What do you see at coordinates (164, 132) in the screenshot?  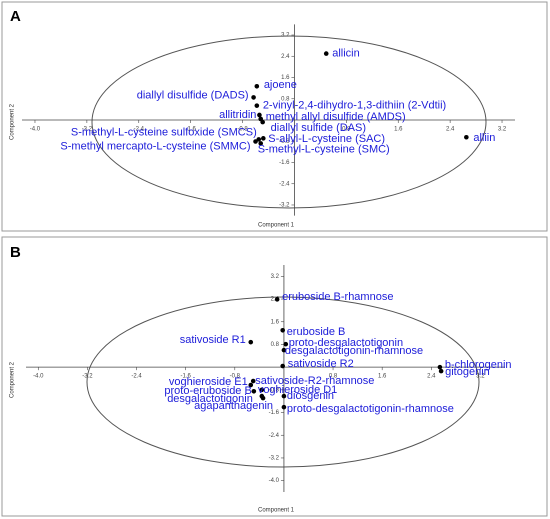 I see `point-label: S-methyl-L-cysteine sulfoxide (SMCS)` at bounding box center [164, 132].